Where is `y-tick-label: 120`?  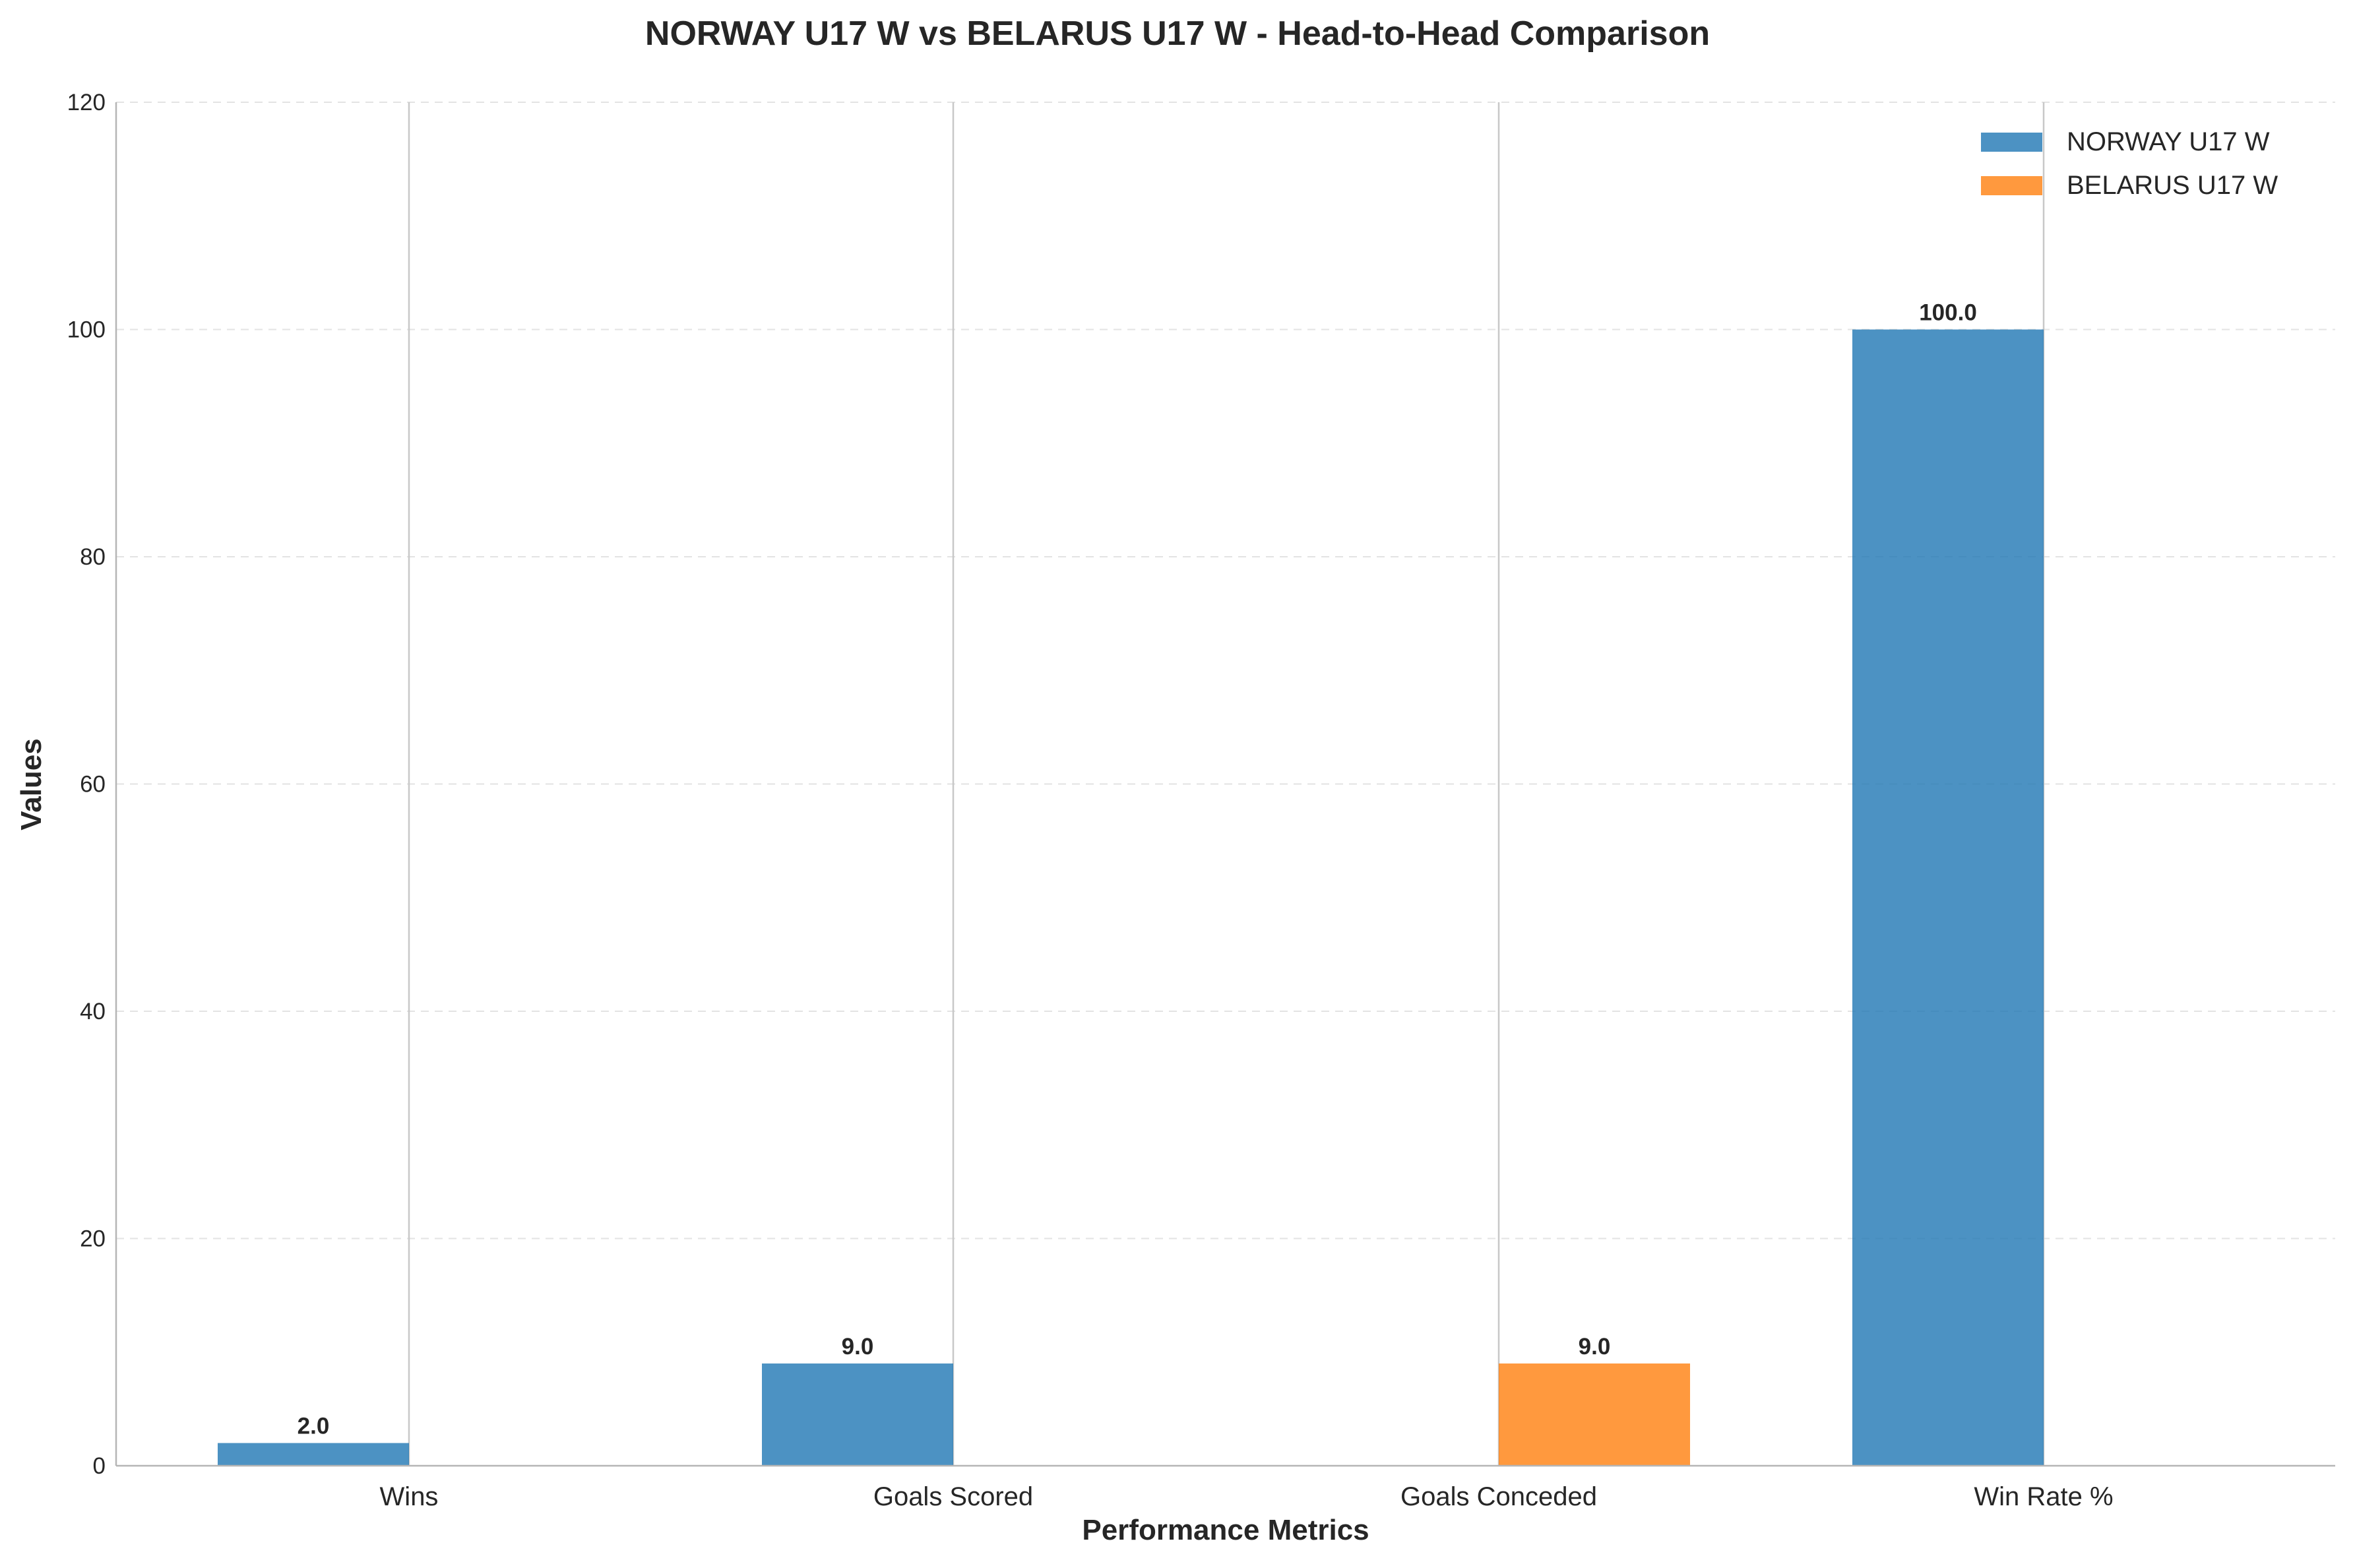
y-tick-label: 120 is located at coordinates (86, 102).